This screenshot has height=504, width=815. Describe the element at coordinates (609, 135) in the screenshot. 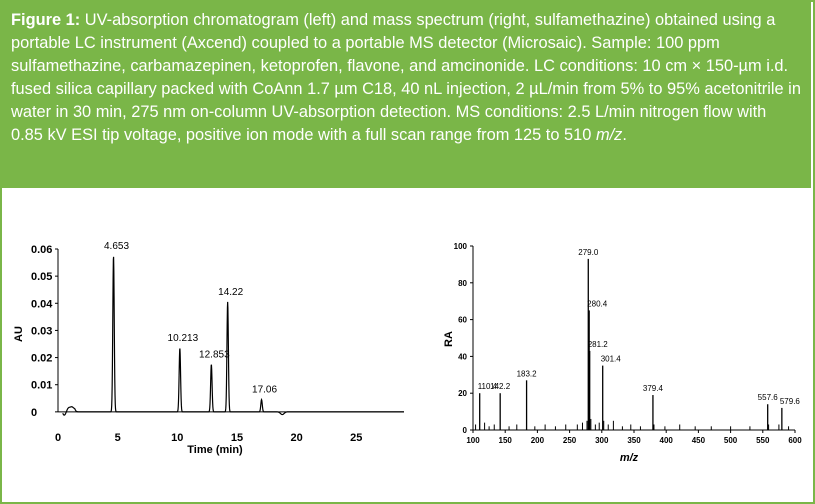

I see `caption-mz: m/z` at that location.